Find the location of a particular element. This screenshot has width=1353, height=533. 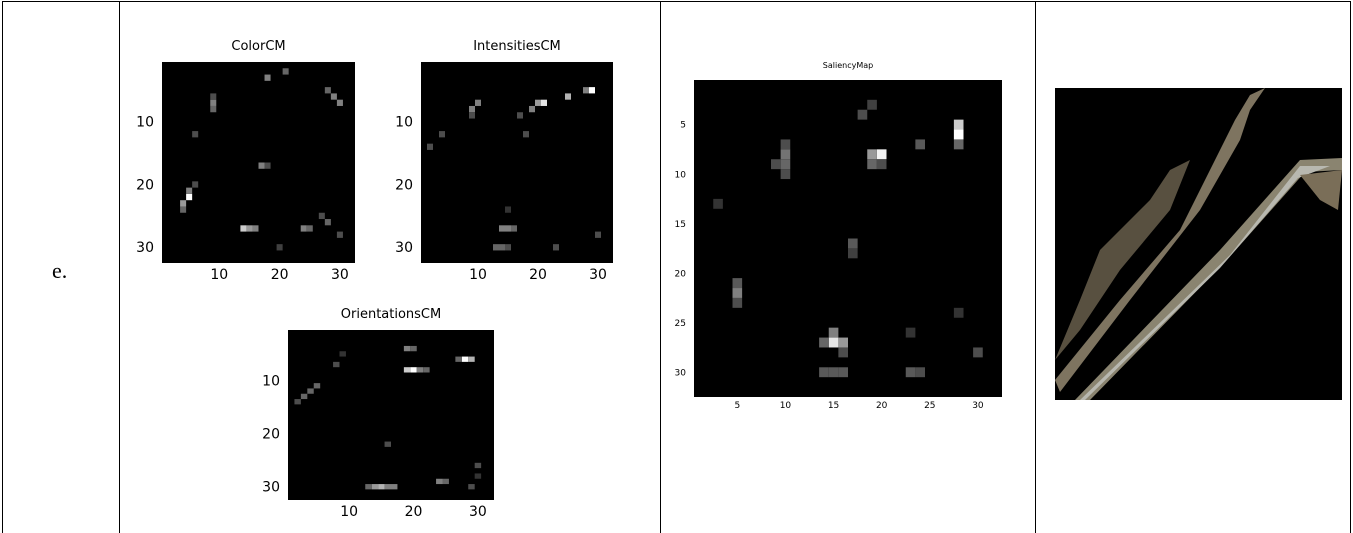

panel-title: OrientationsCM is located at coordinates (391, 314).